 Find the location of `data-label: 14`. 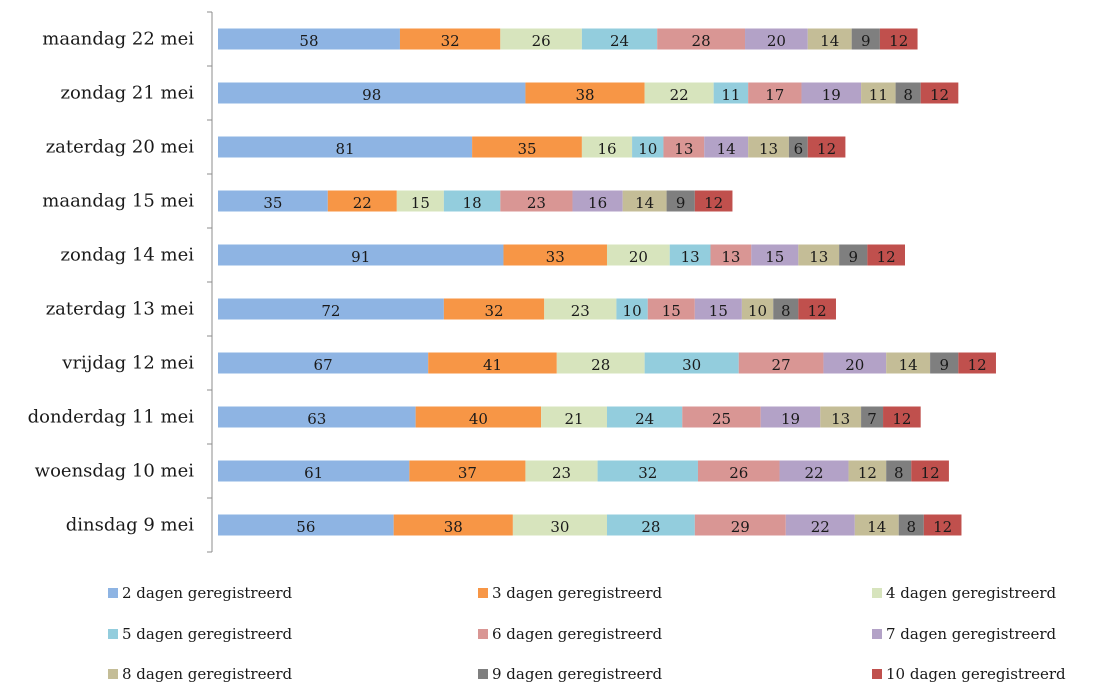

data-label: 14 is located at coordinates (876, 527).